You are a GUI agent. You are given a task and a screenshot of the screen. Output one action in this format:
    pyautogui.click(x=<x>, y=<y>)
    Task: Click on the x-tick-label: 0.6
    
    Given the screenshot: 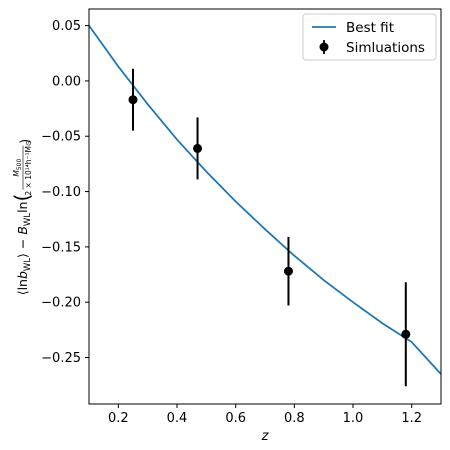 What is the action you would take?
    pyautogui.click(x=235, y=418)
    